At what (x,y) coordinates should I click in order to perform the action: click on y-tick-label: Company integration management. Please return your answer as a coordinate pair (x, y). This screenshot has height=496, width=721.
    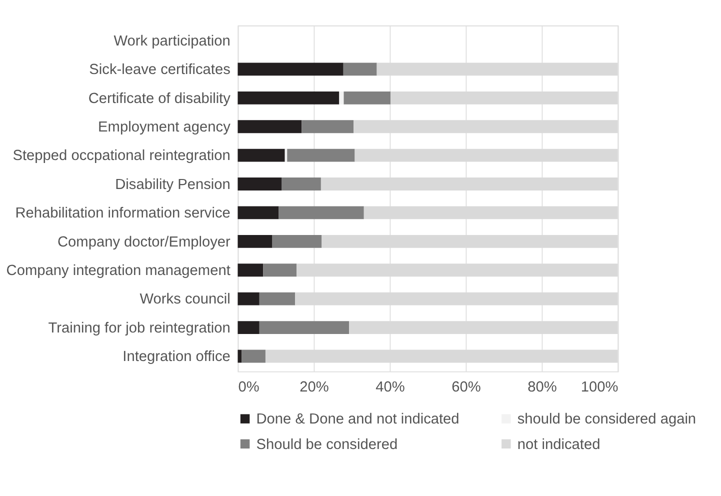
    Looking at the image, I should click on (118, 271).